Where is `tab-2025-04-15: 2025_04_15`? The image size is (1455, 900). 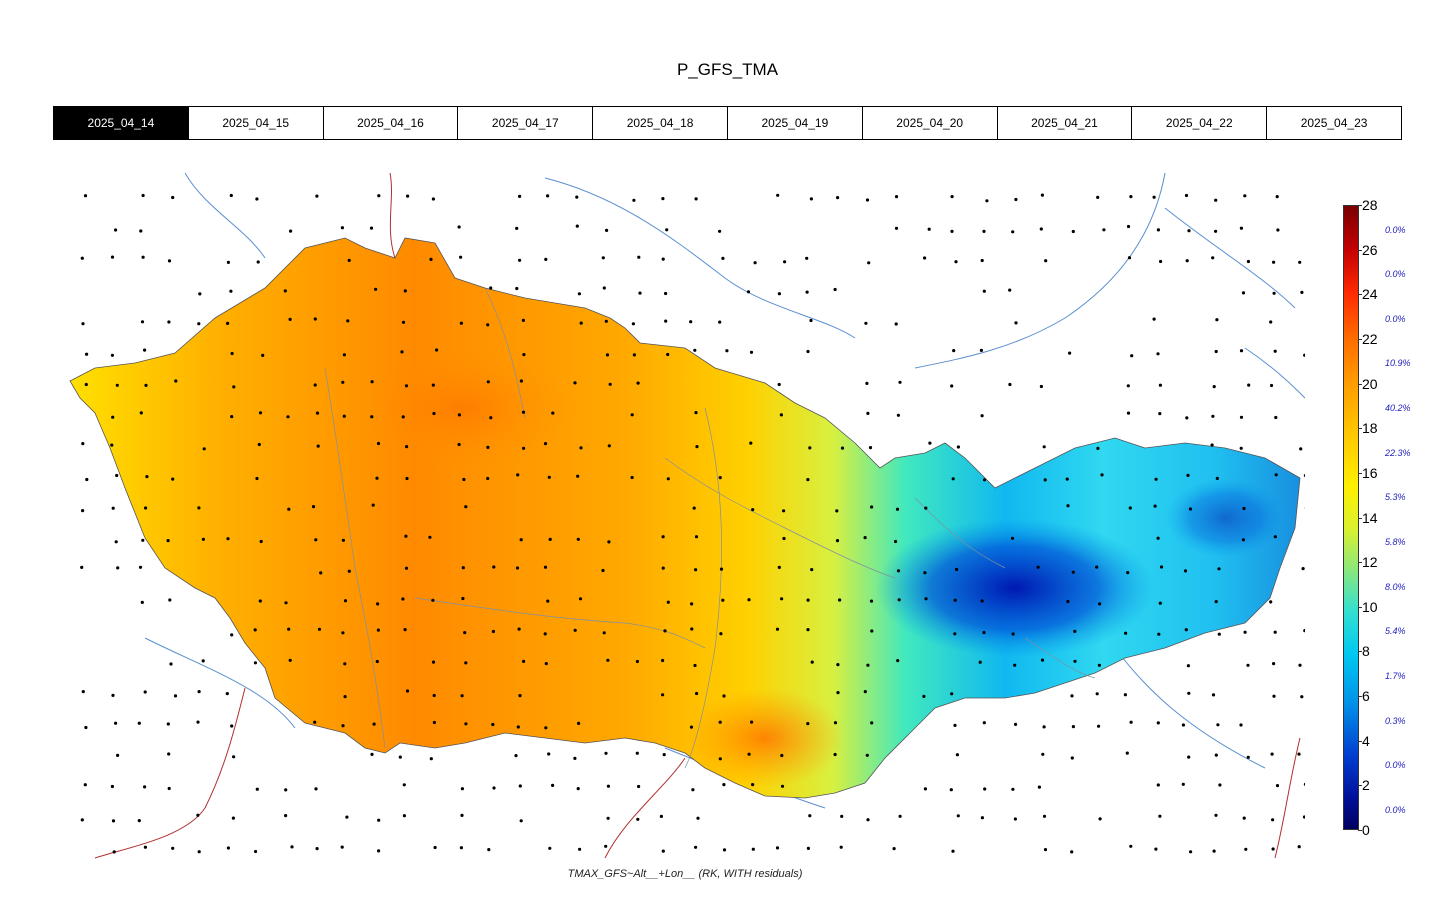
tab-2025-04-15: 2025_04_15 is located at coordinates (256, 123).